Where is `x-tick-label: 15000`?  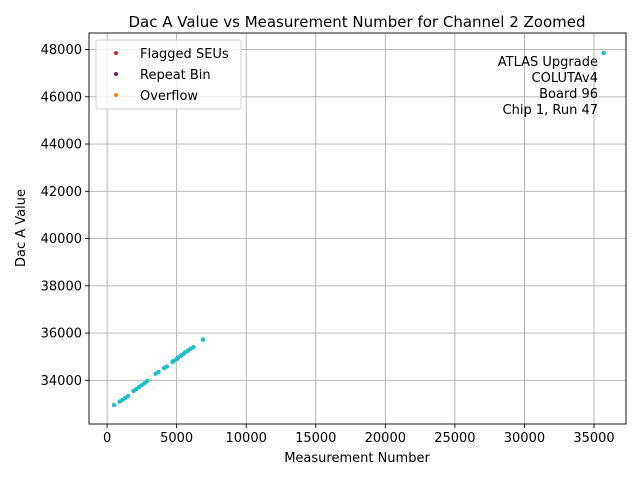
x-tick-label: 15000 is located at coordinates (315, 438).